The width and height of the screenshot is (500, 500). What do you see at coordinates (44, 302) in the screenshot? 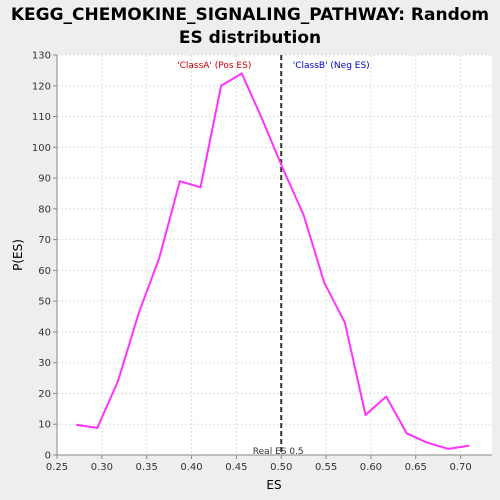
I see `y-tick-label: 50` at bounding box center [44, 302].